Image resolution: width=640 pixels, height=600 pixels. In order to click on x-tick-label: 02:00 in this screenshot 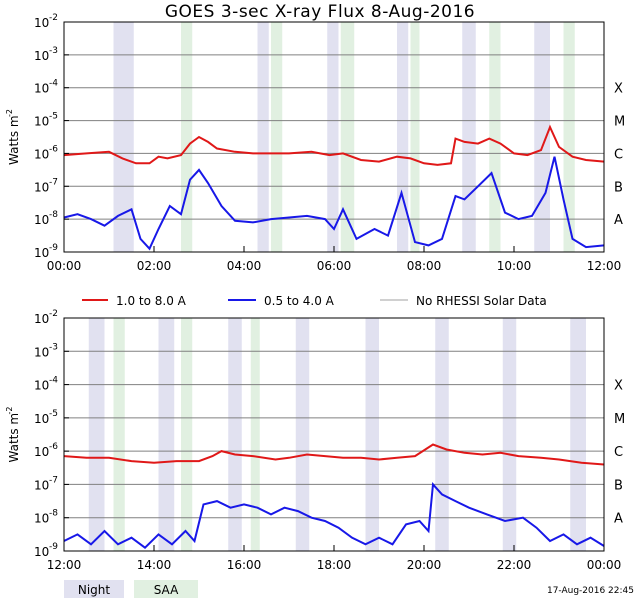, I will do `click(154, 266)`.